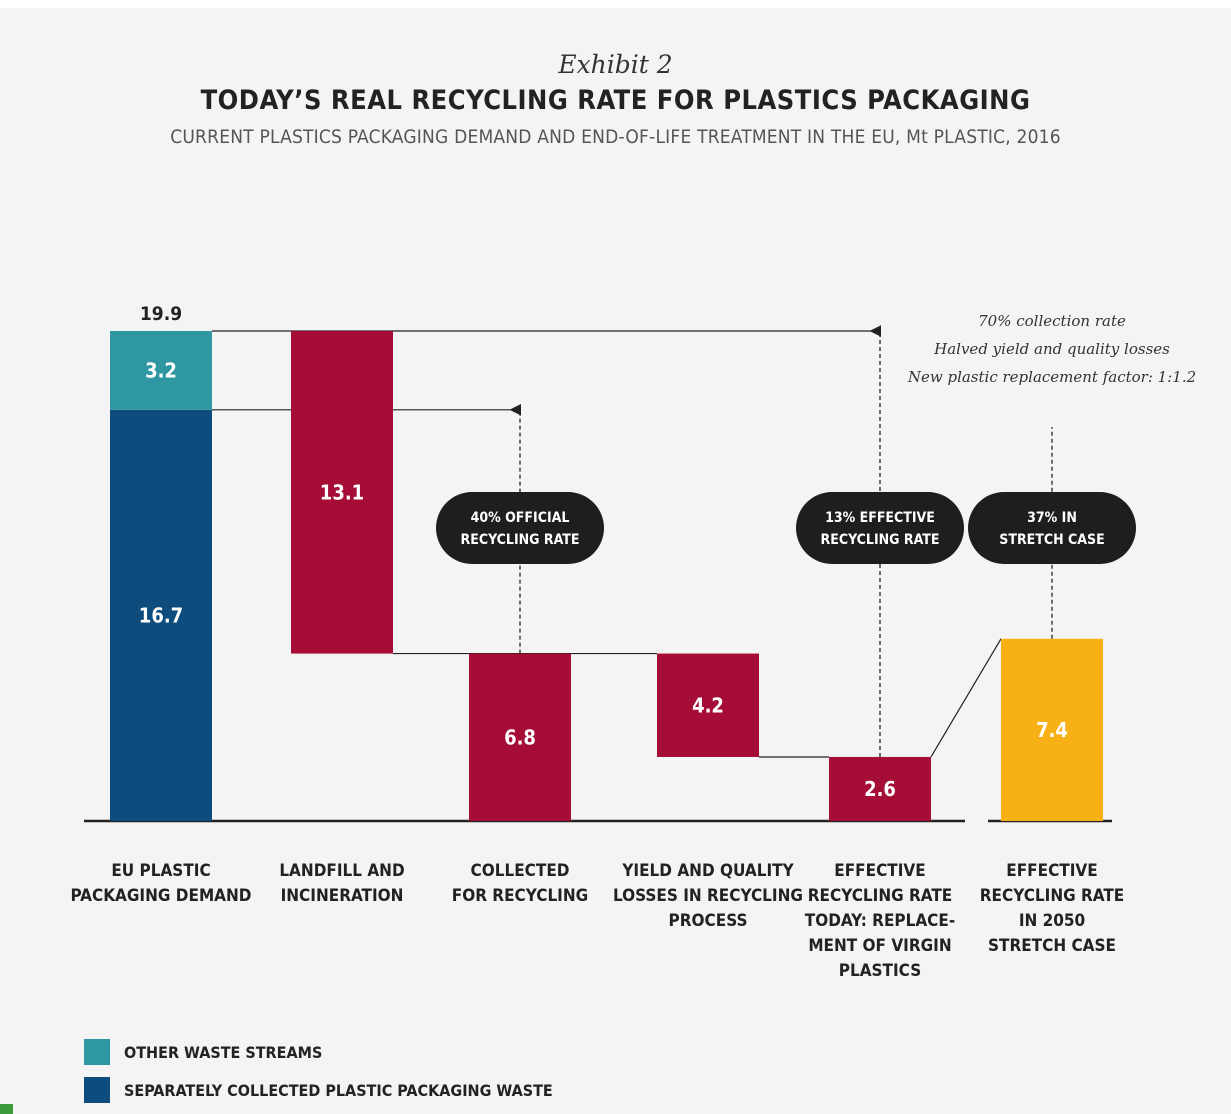 The width and height of the screenshot is (1231, 1114). What do you see at coordinates (615, 4) in the screenshot?
I see `page-top-edge` at bounding box center [615, 4].